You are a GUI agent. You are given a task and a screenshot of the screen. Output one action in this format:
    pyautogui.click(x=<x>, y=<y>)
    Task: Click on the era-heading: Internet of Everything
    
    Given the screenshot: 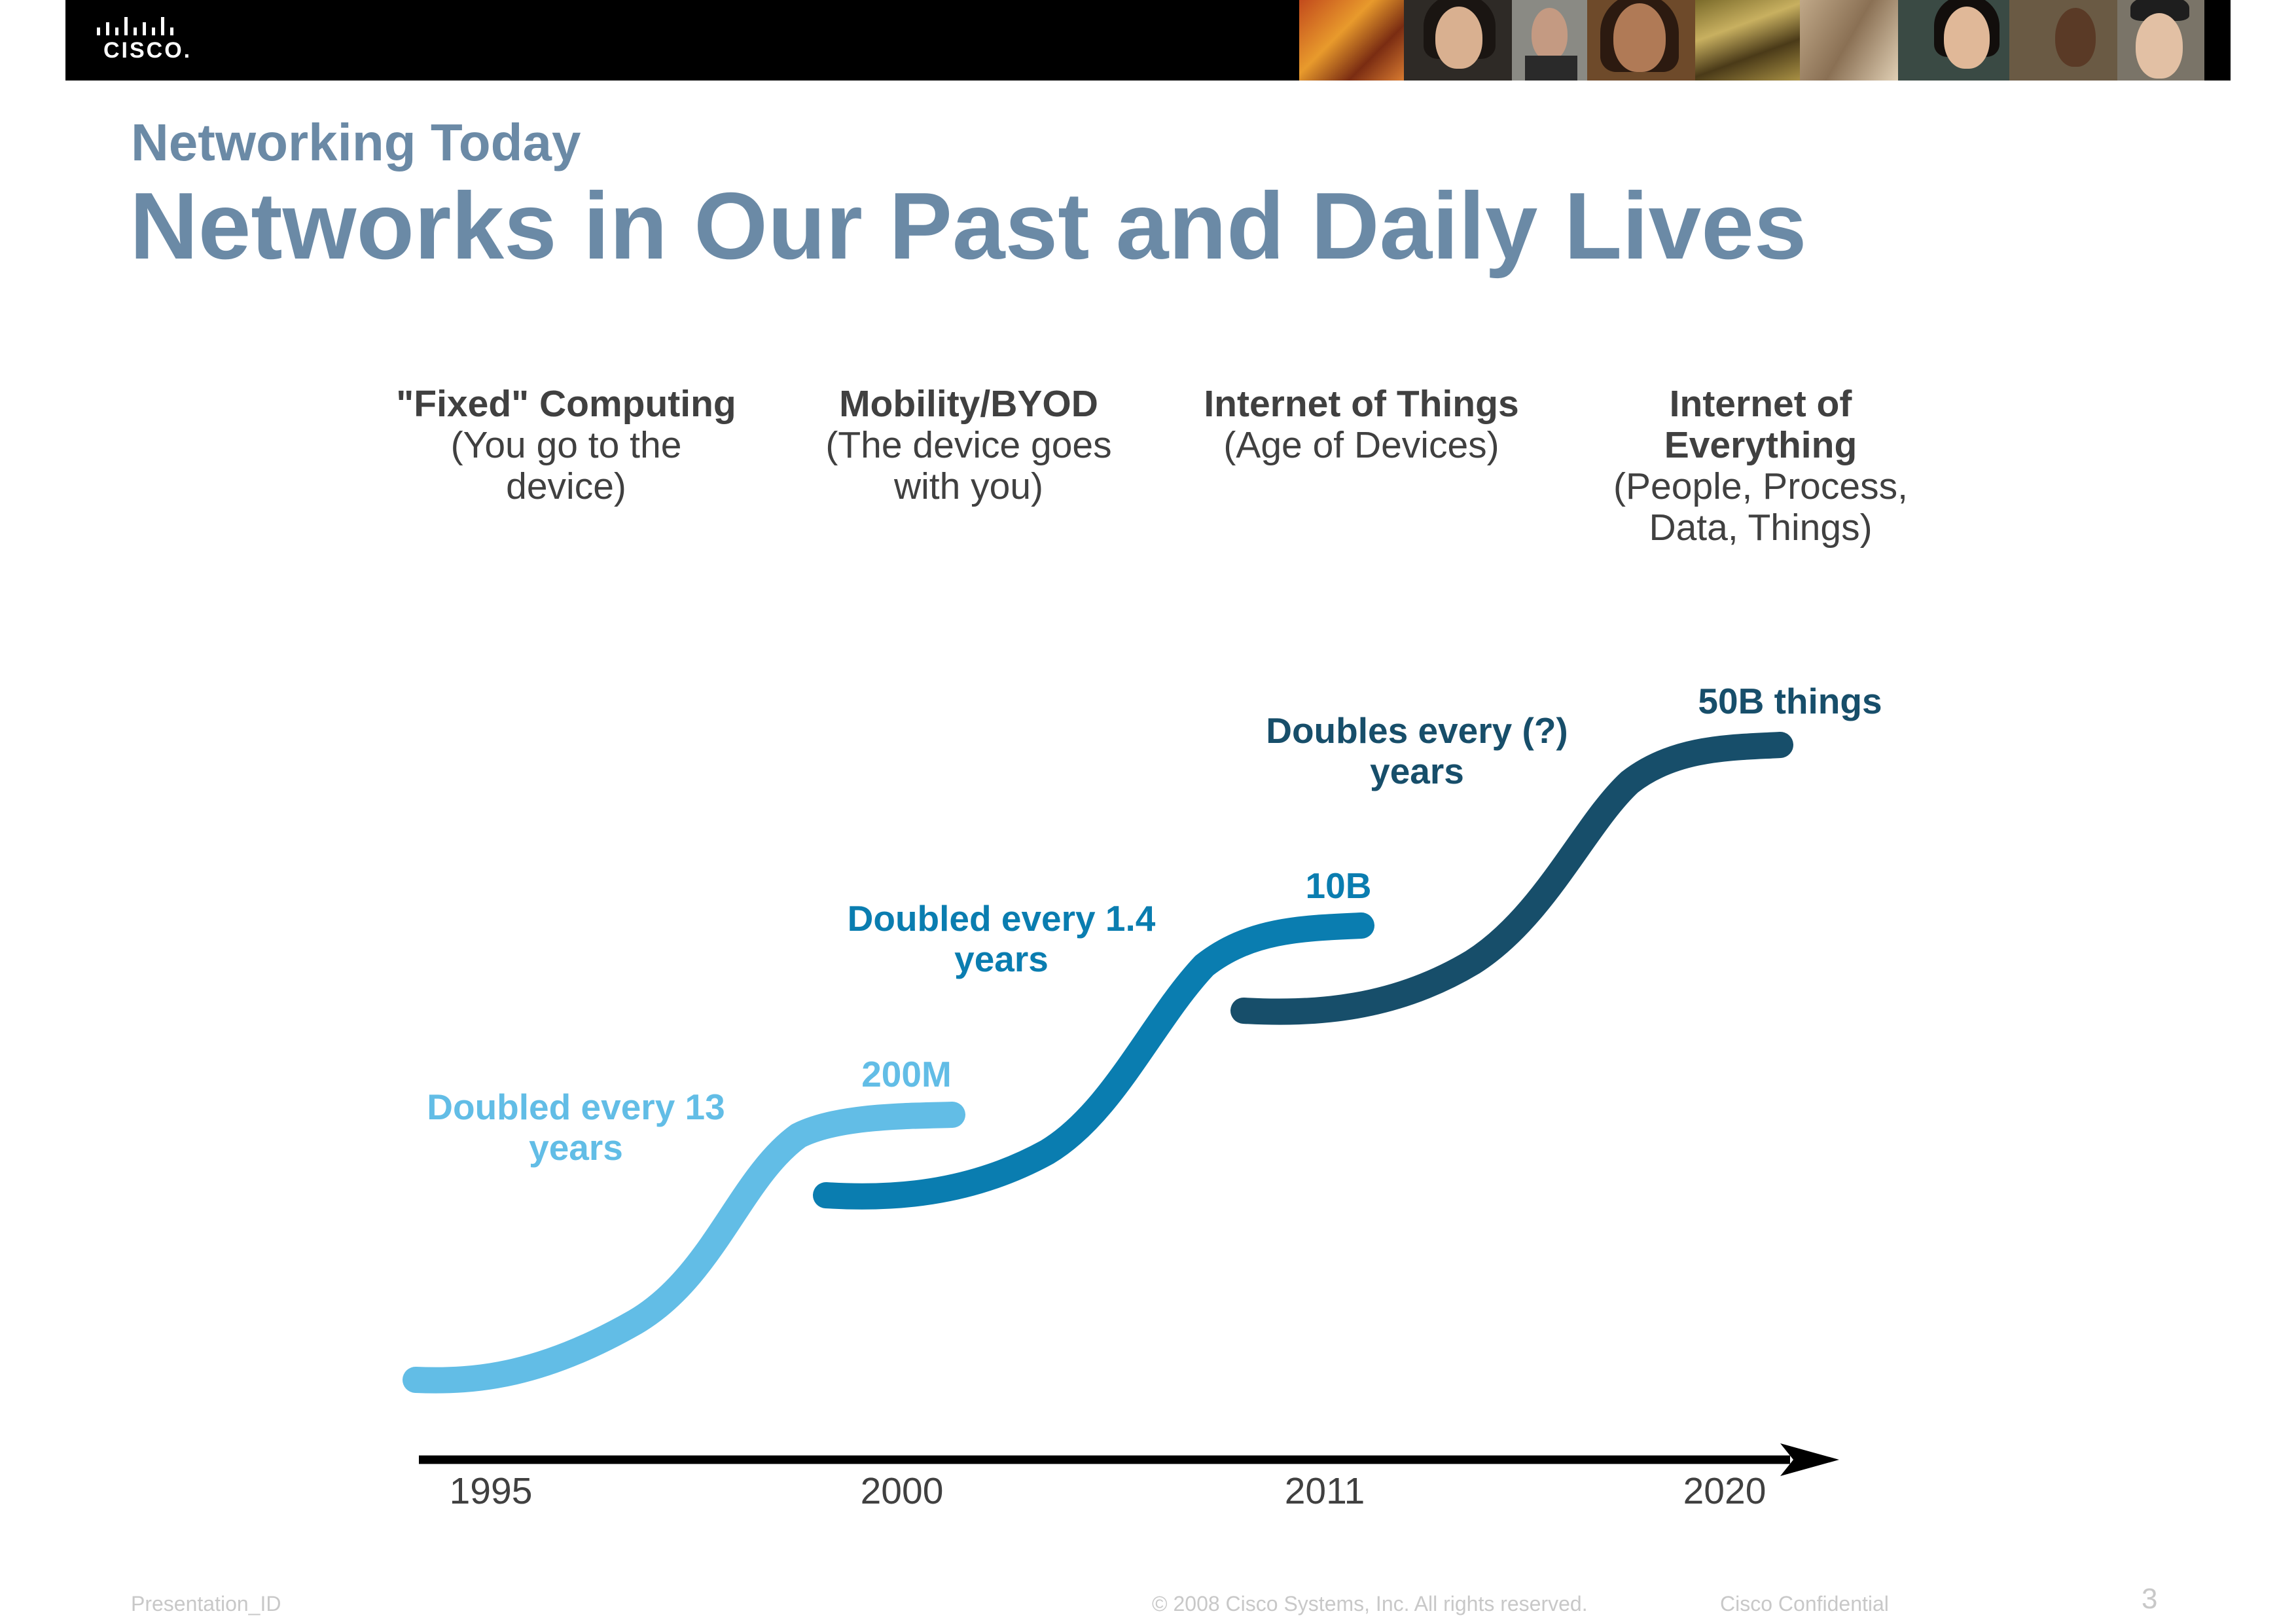 What is the action you would take?
    pyautogui.click(x=1760, y=424)
    